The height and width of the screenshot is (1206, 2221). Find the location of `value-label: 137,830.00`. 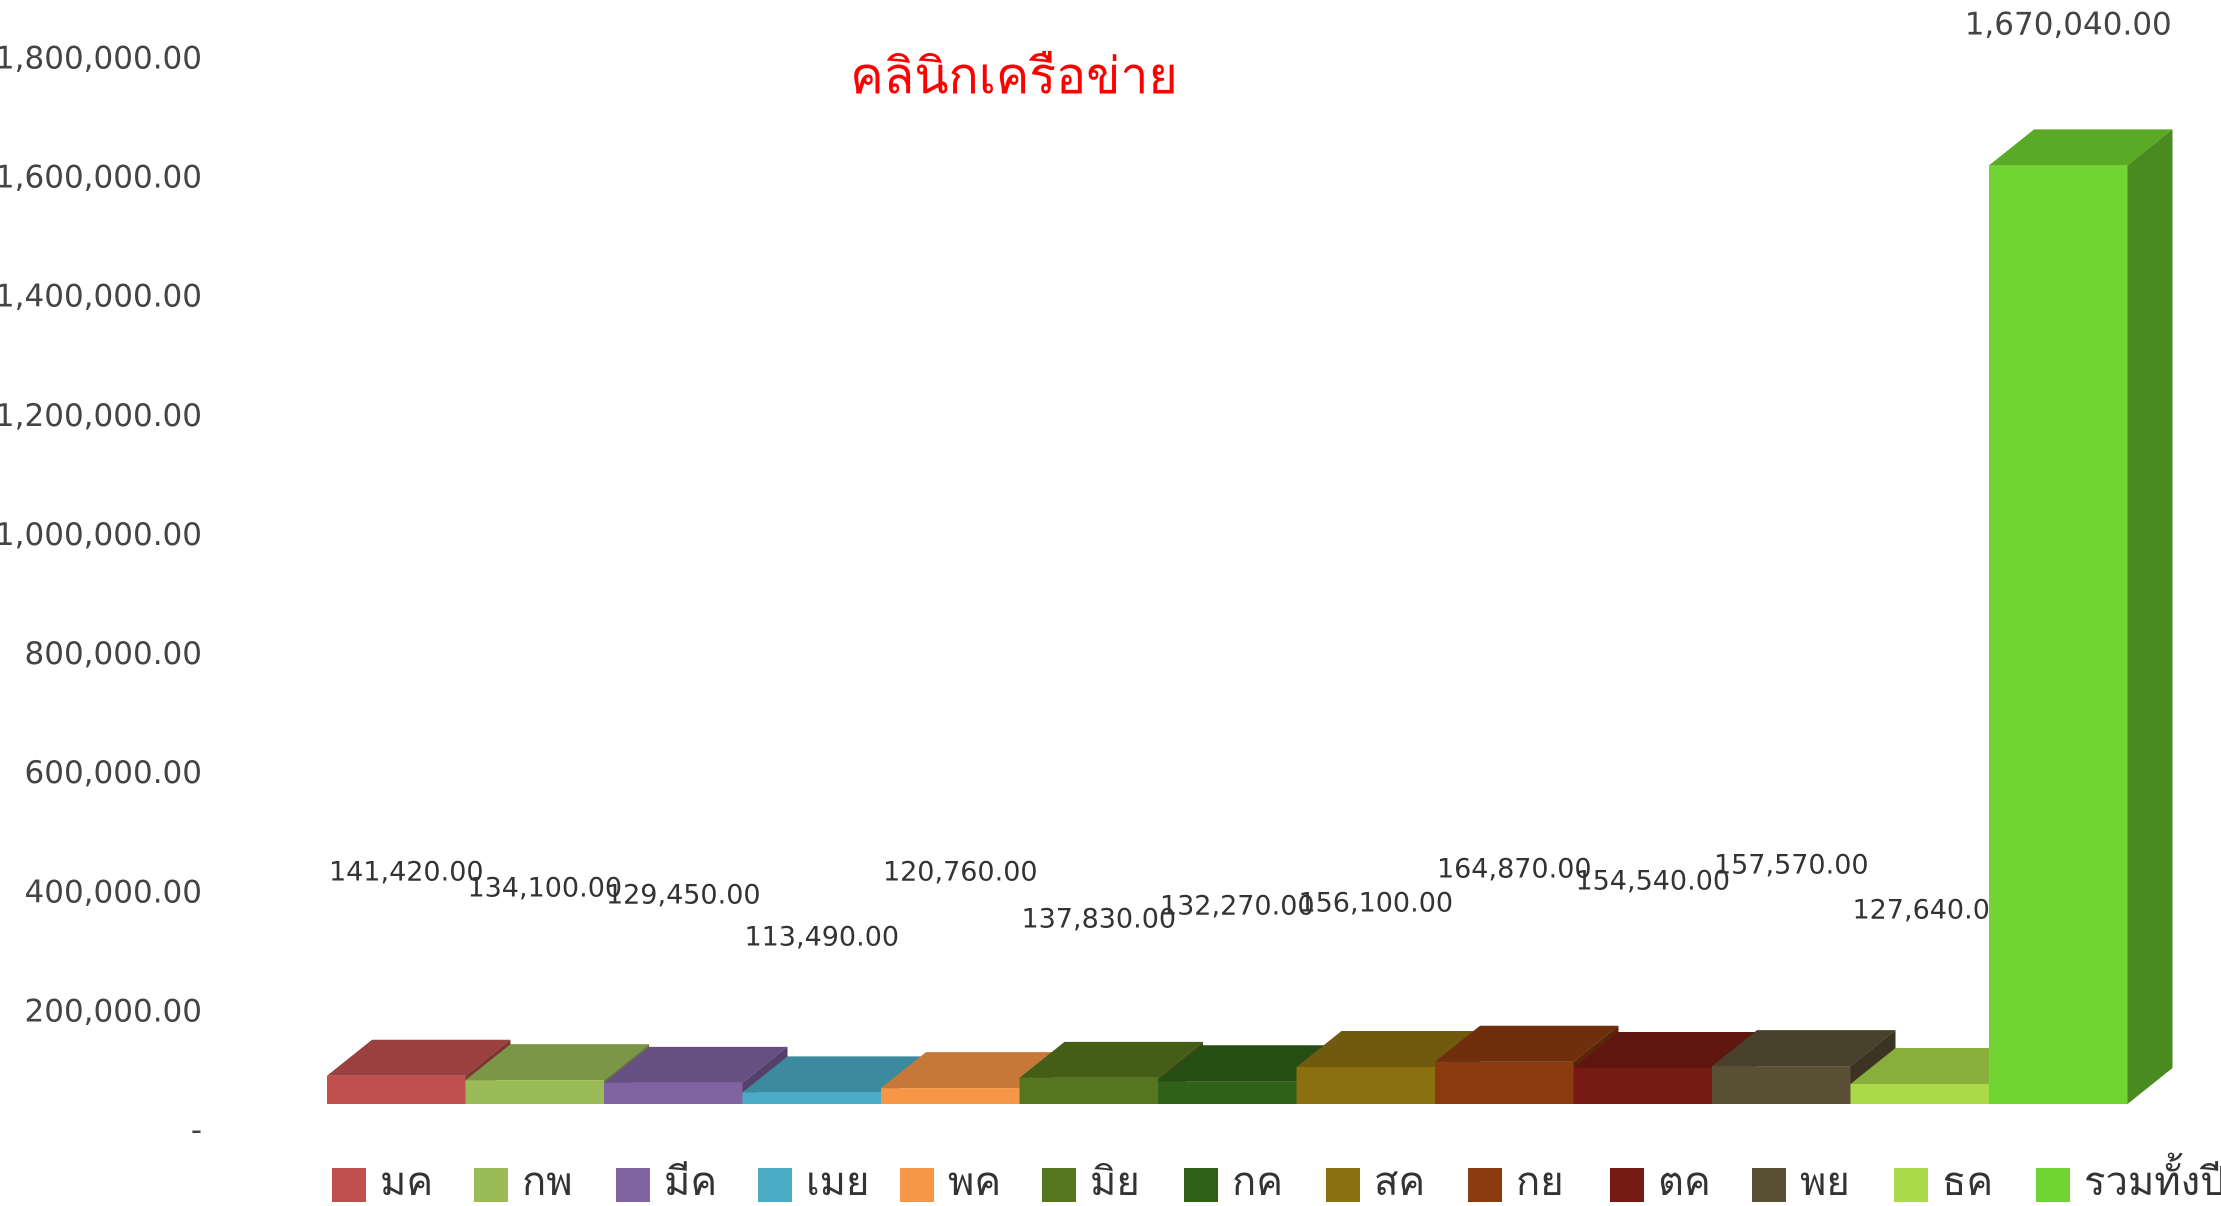

value-label: 137,830.00 is located at coordinates (1098, 919).